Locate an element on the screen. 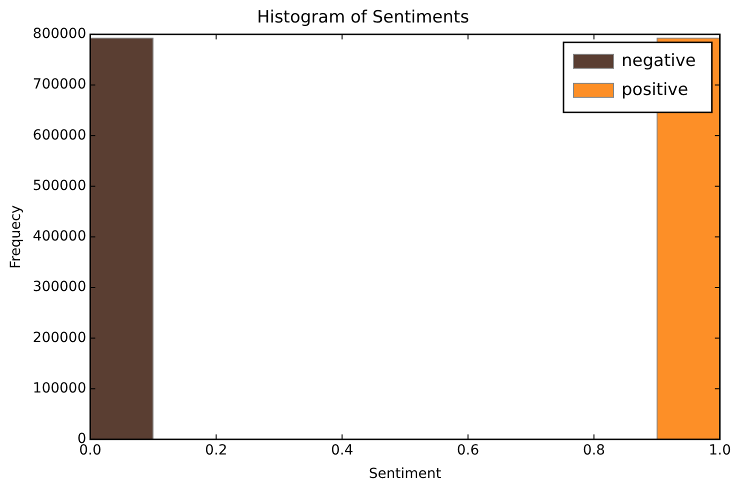 Image resolution: width=734 pixels, height=491 pixels. y-tick-label: 700000 is located at coordinates (59, 84).